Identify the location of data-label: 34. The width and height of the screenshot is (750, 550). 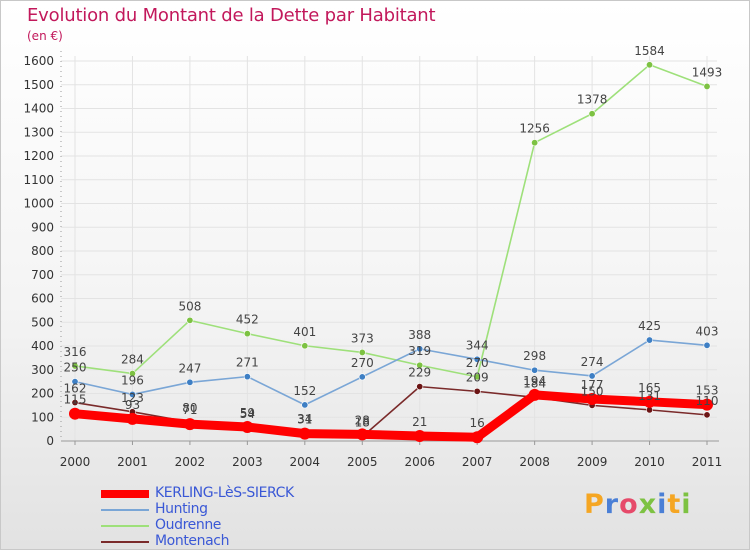
(304, 419).